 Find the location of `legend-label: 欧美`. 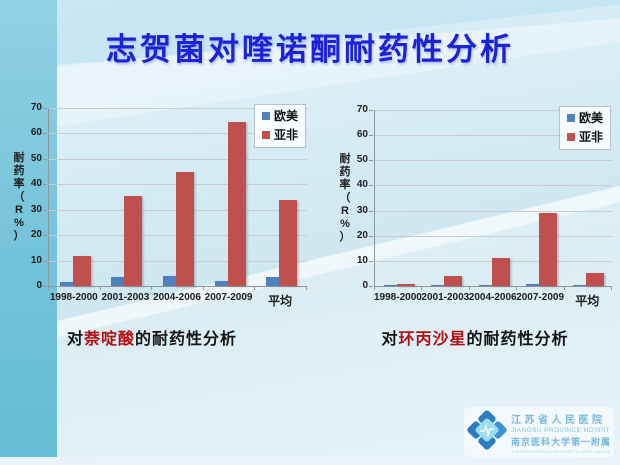

legend-label: 欧美 is located at coordinates (285, 116).